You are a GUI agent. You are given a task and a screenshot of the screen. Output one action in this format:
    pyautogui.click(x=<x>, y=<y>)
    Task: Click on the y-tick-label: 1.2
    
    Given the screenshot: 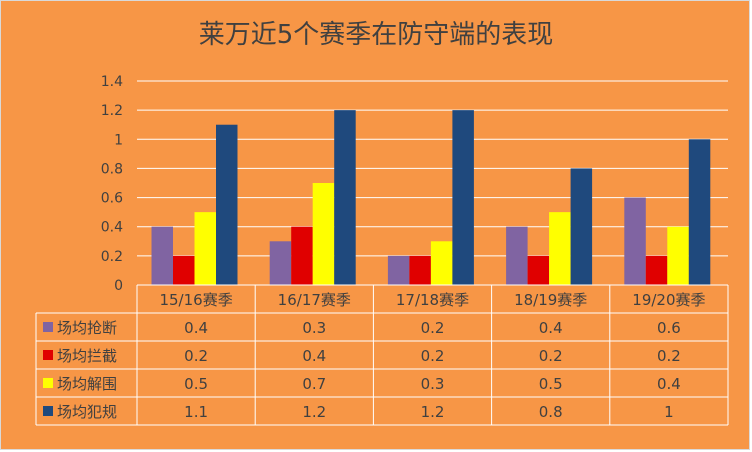 What is the action you would take?
    pyautogui.click(x=112, y=111)
    